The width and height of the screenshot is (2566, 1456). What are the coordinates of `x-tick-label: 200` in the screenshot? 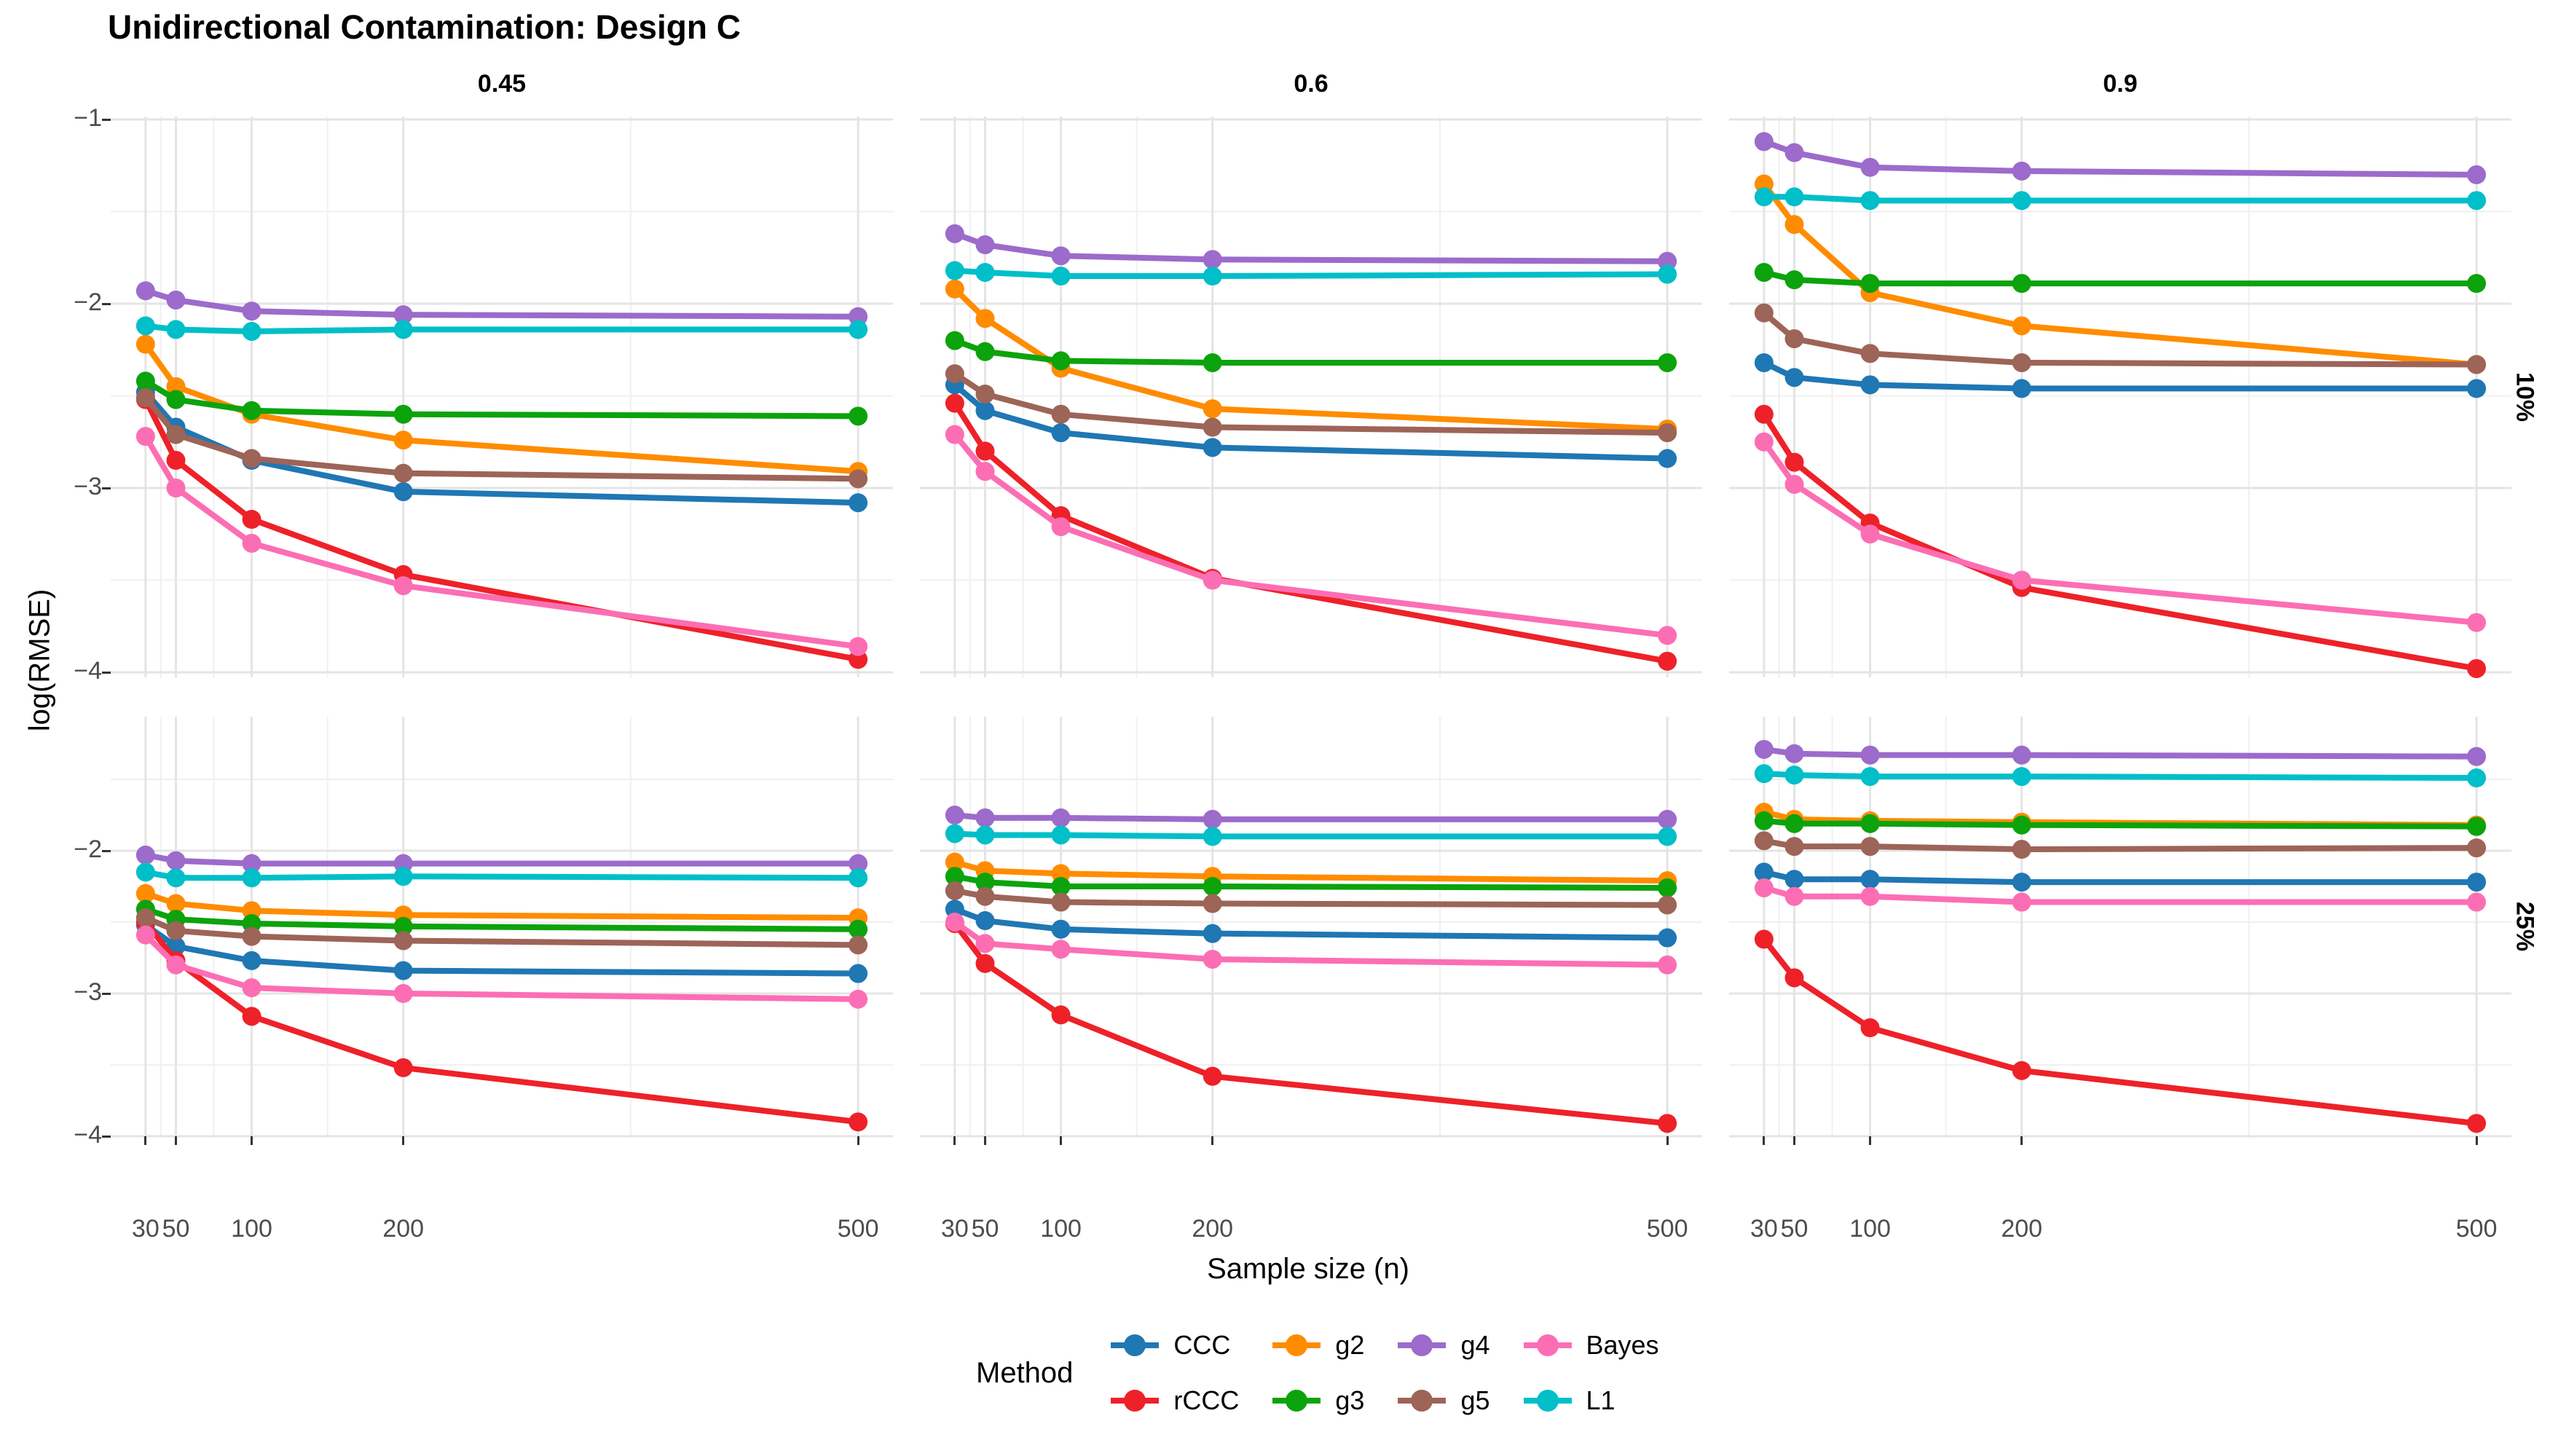 It's located at (403, 1229).